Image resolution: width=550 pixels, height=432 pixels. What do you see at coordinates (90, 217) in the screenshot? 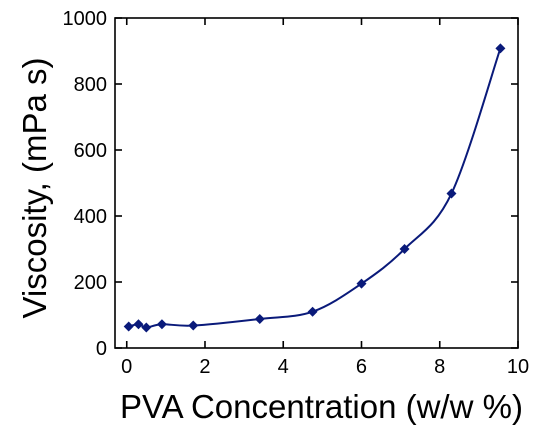
I see `y-tick-label: 400` at bounding box center [90, 217].